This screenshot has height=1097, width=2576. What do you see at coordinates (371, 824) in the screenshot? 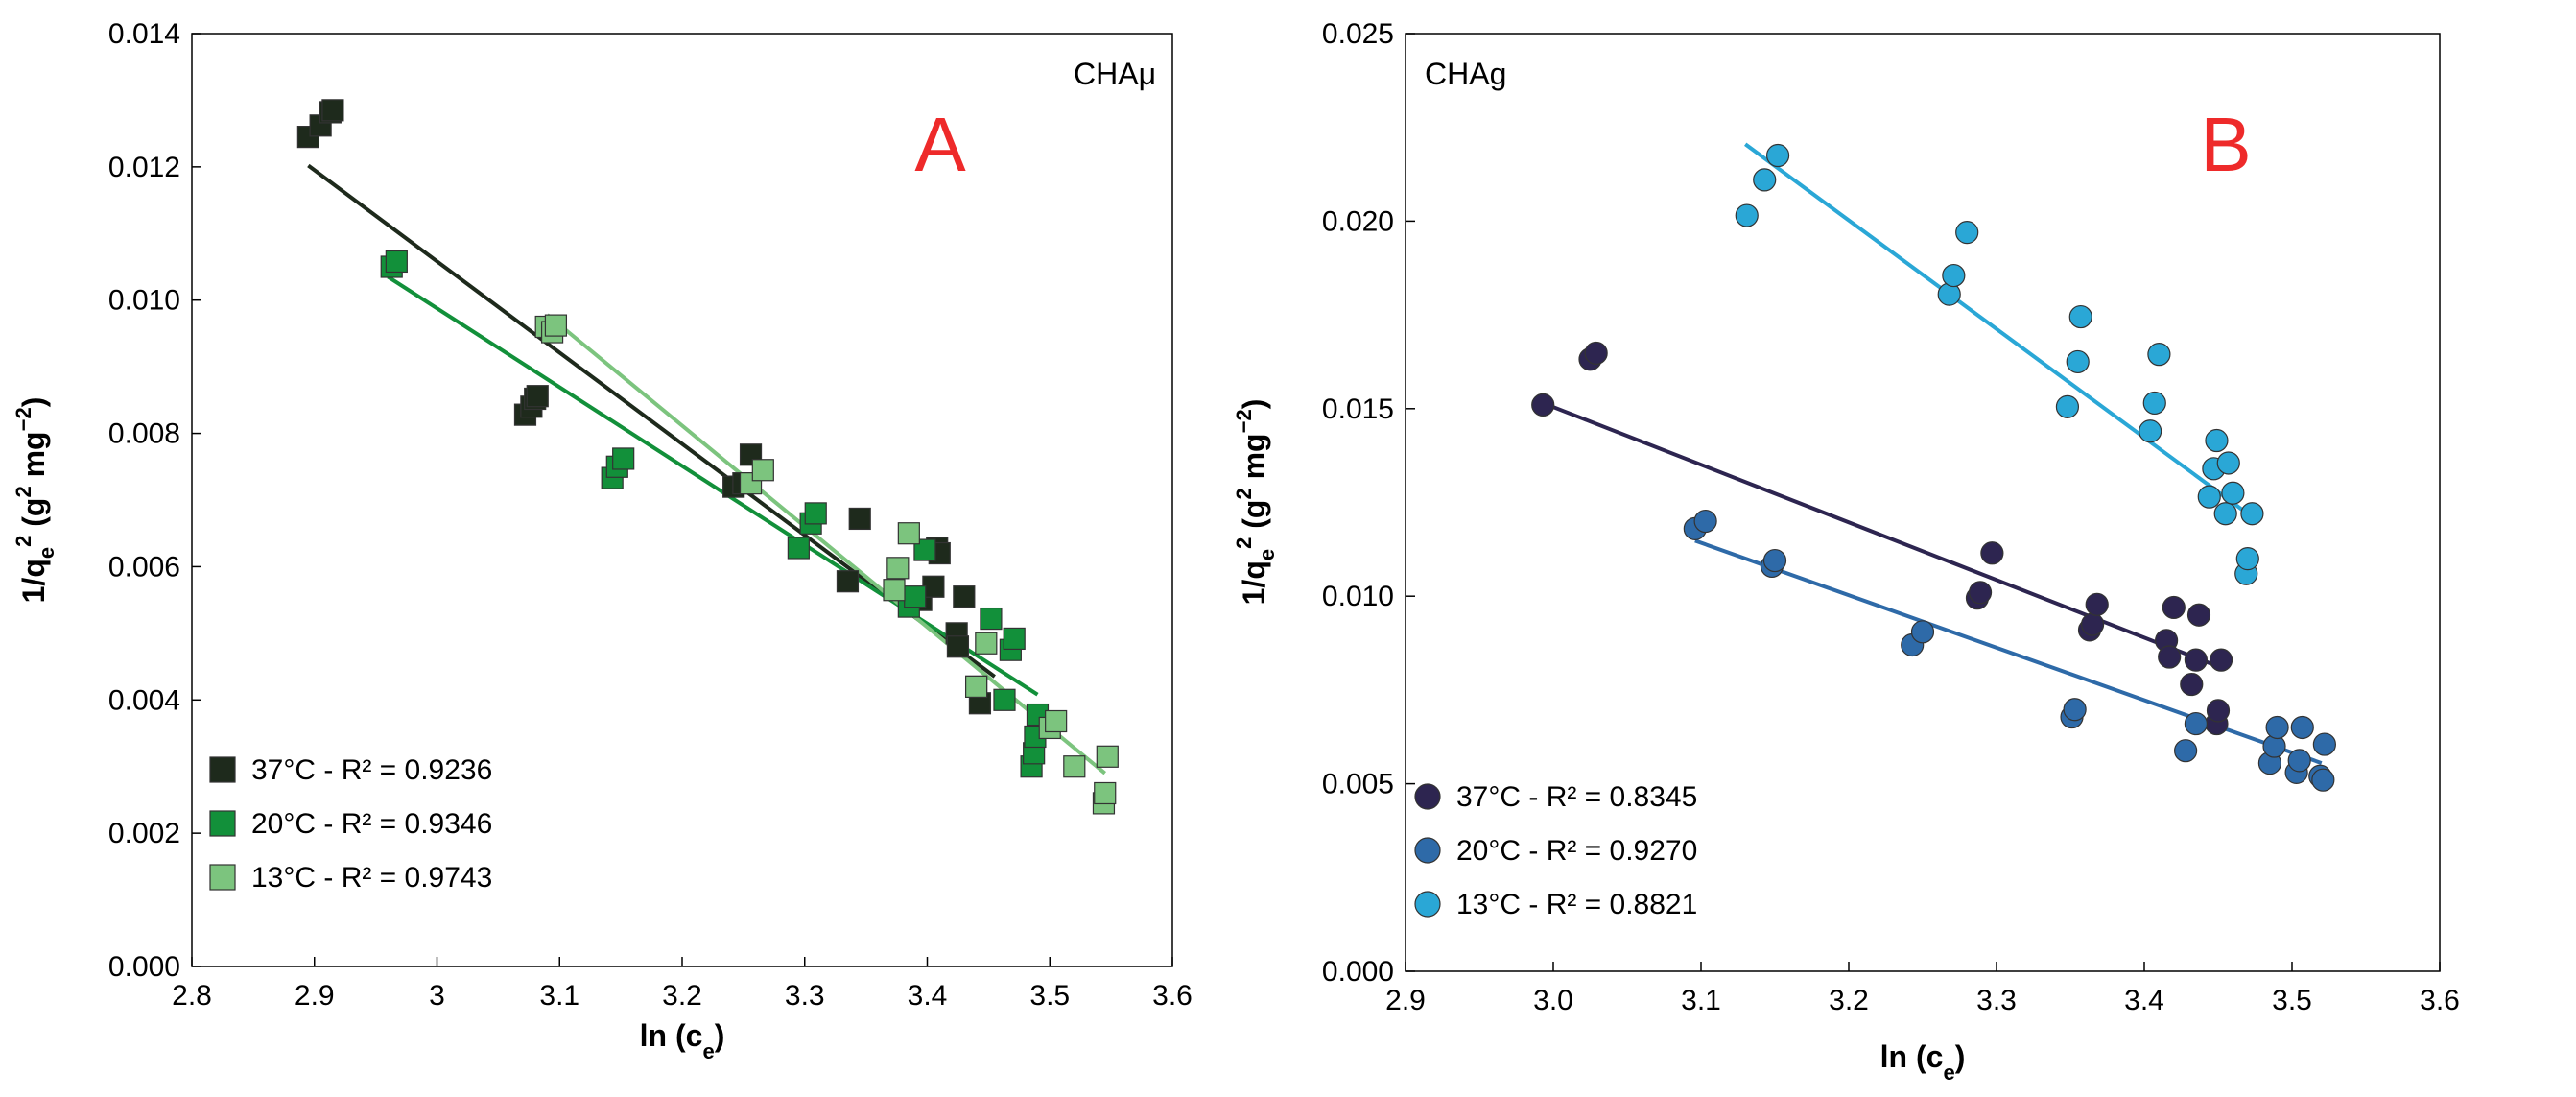
I see `legend-label: 20°C - R² = 0.9346` at bounding box center [371, 824].